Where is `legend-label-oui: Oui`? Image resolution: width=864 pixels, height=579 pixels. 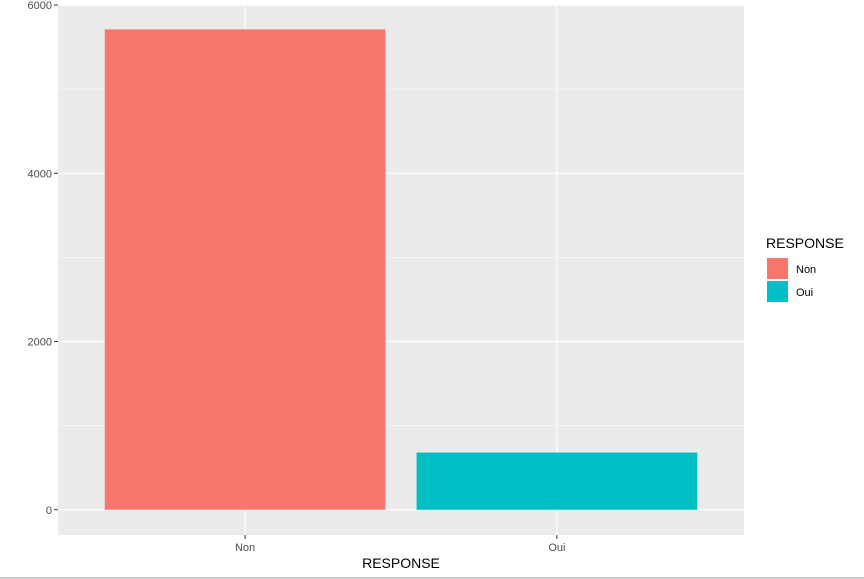 legend-label-oui: Oui is located at coordinates (804, 293).